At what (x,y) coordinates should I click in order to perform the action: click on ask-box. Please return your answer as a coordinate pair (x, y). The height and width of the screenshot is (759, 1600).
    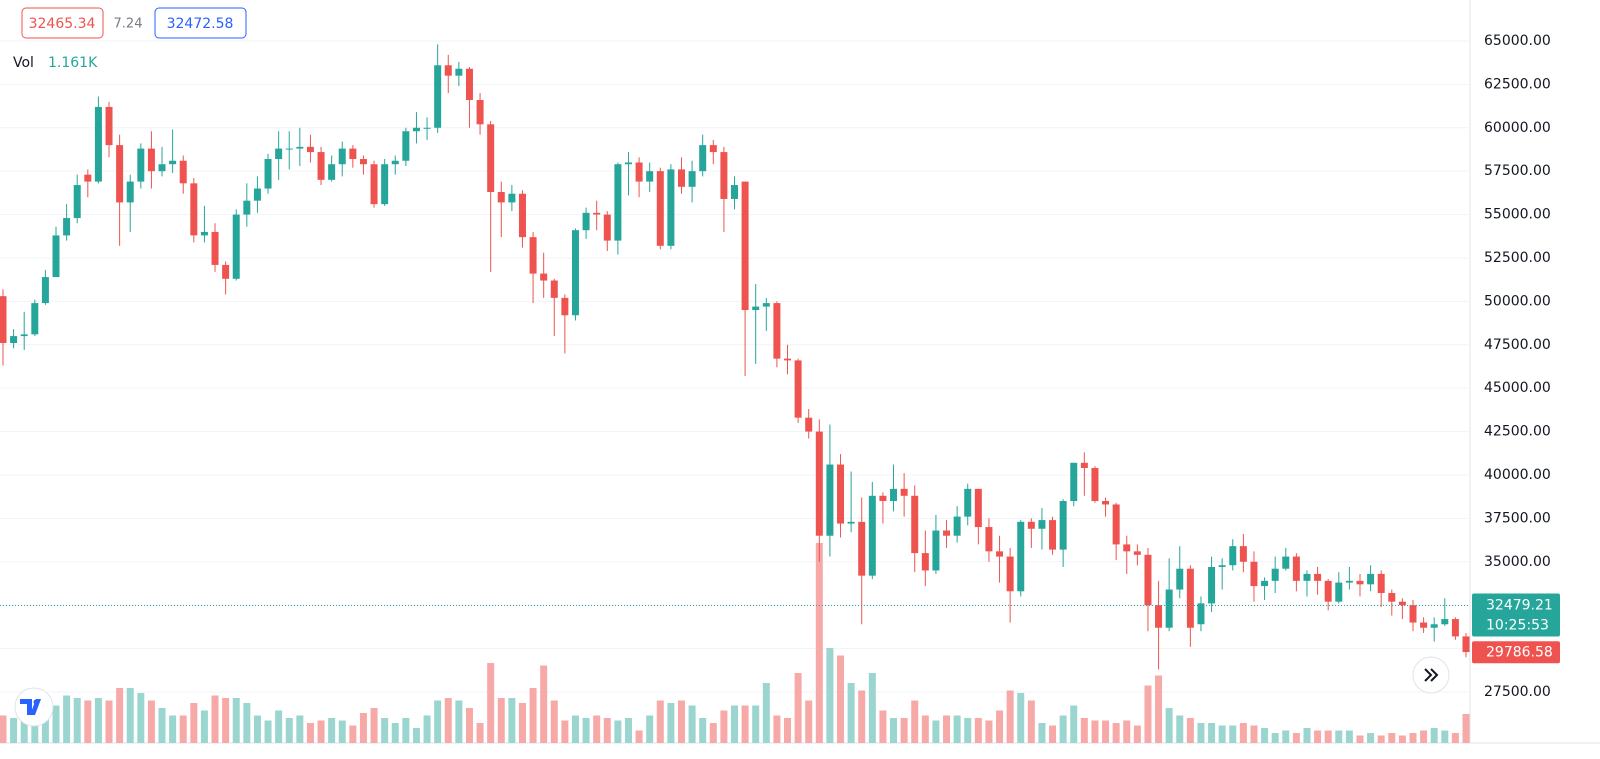
    Looking at the image, I should click on (200, 23).